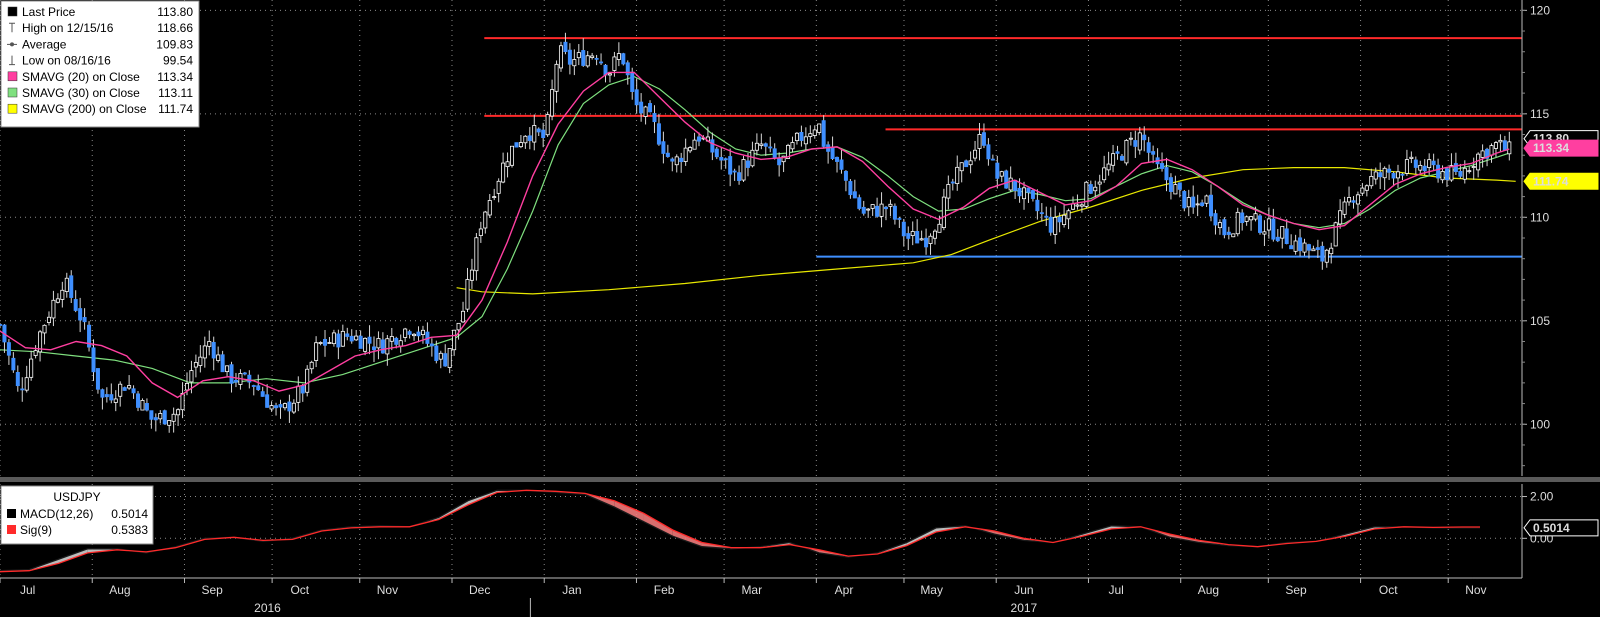 The height and width of the screenshot is (617, 1600). I want to click on pane-separator, so click(800, 479).